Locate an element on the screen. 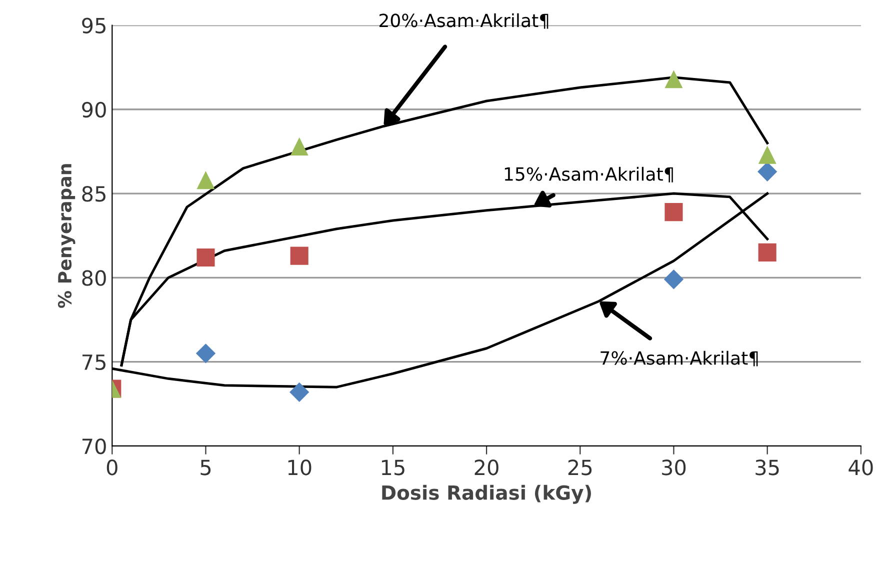 The width and height of the screenshot is (883, 561). x-tick-label: 35 is located at coordinates (767, 468).